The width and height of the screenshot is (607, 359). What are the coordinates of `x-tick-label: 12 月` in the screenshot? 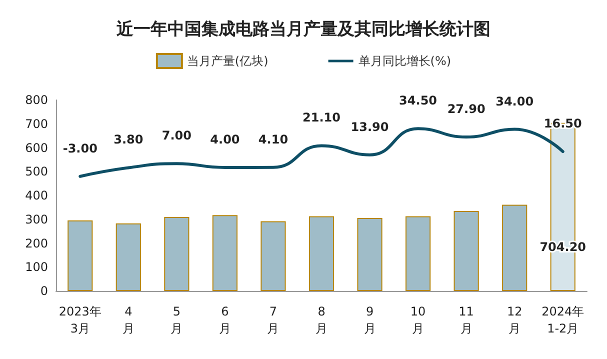 It's located at (514, 320).